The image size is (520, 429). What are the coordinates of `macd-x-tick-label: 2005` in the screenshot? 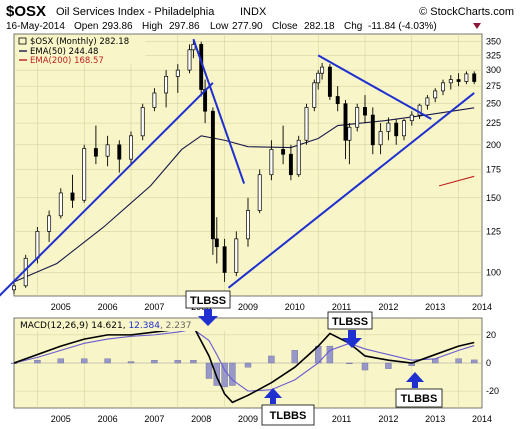 It's located at (61, 419).